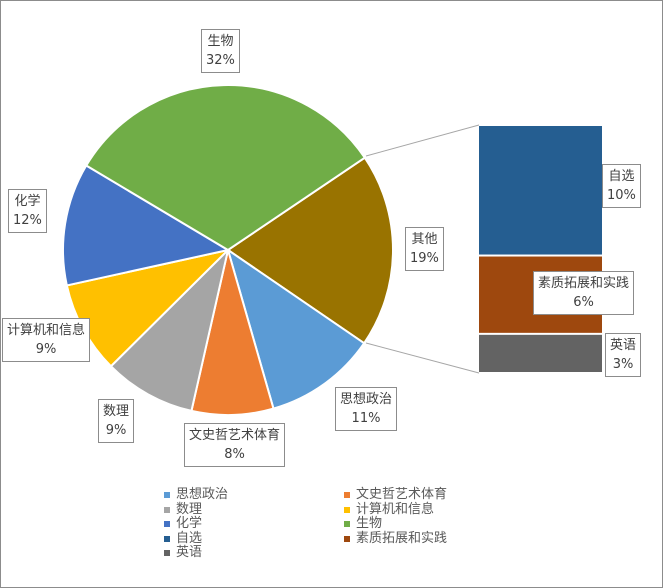 This screenshot has height=588, width=663. I want to click on label-value: 6%, so click(583, 302).